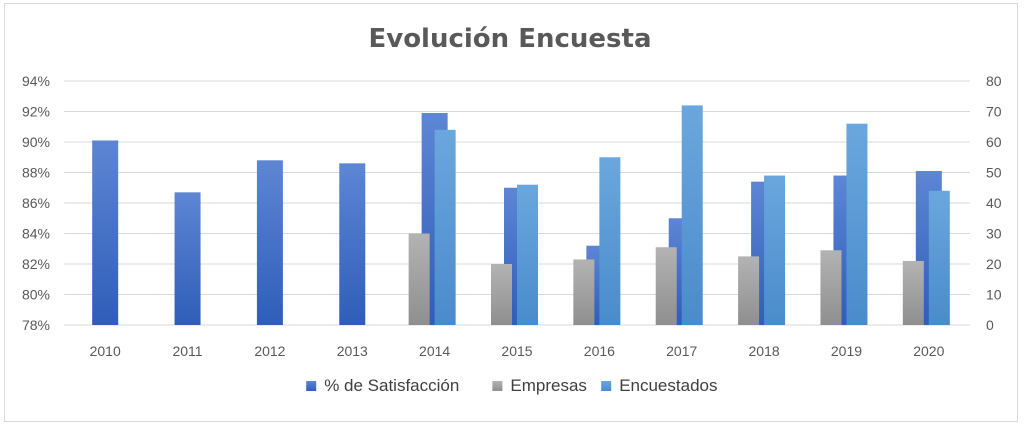  Describe the element at coordinates (36, 142) in the screenshot. I see `left-axis-tick-label: 90%` at that location.